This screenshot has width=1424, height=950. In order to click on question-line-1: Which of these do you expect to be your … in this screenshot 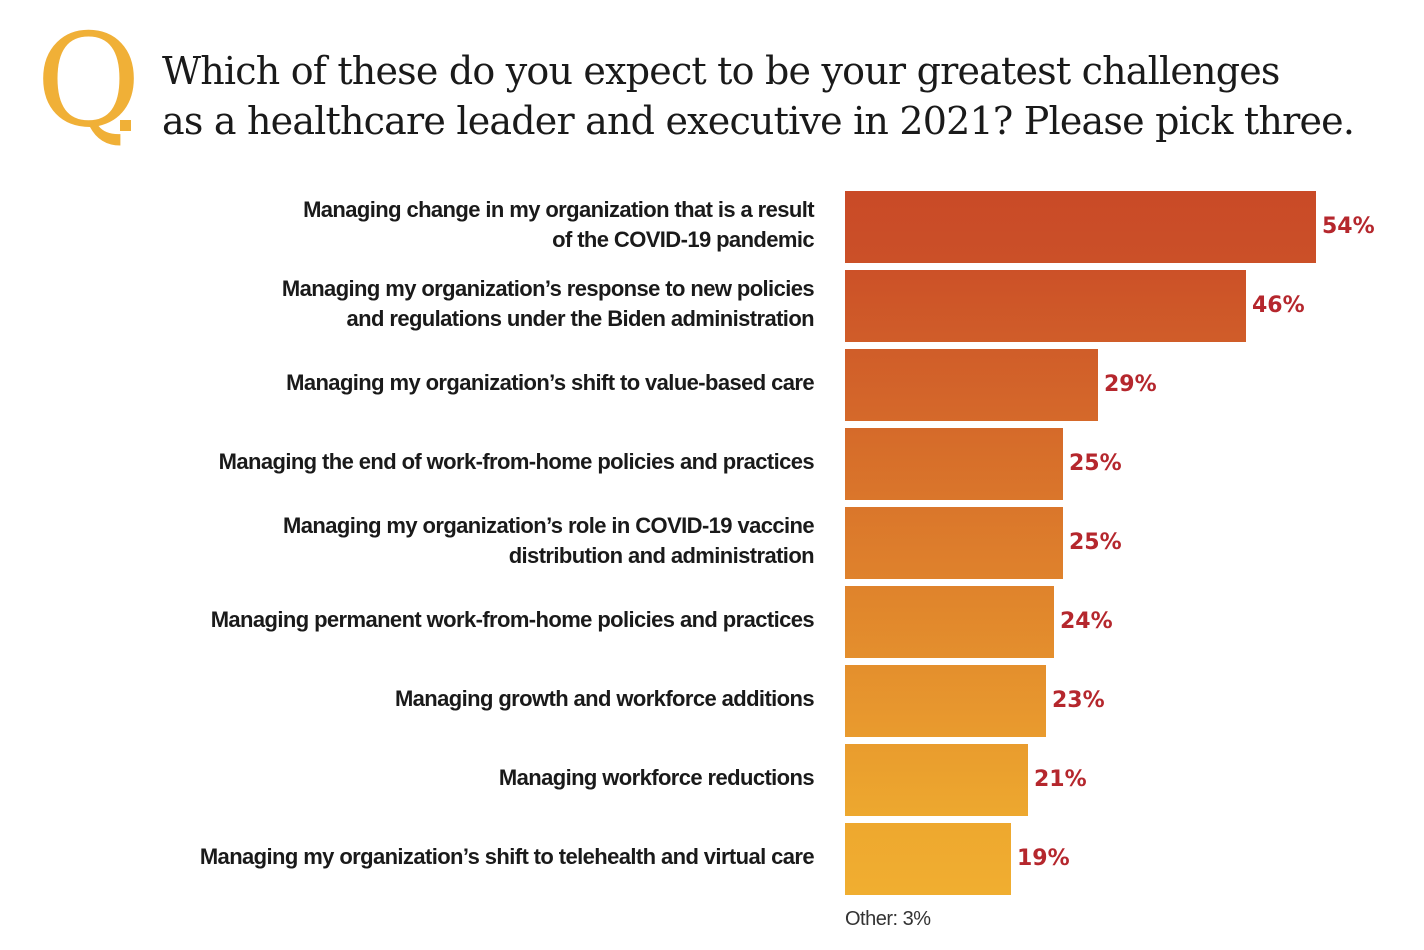, I will do `click(721, 71)`.